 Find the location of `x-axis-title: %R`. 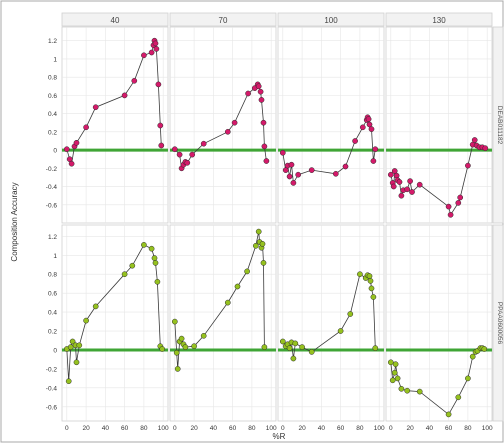

x-axis-title: %R is located at coordinates (279, 436).